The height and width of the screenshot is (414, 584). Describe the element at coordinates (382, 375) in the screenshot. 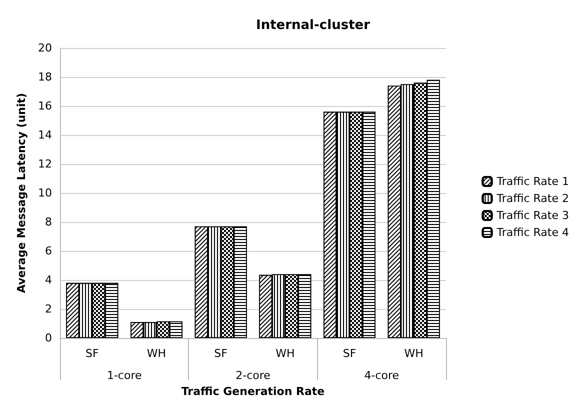

I see `text: 4-core` at that location.